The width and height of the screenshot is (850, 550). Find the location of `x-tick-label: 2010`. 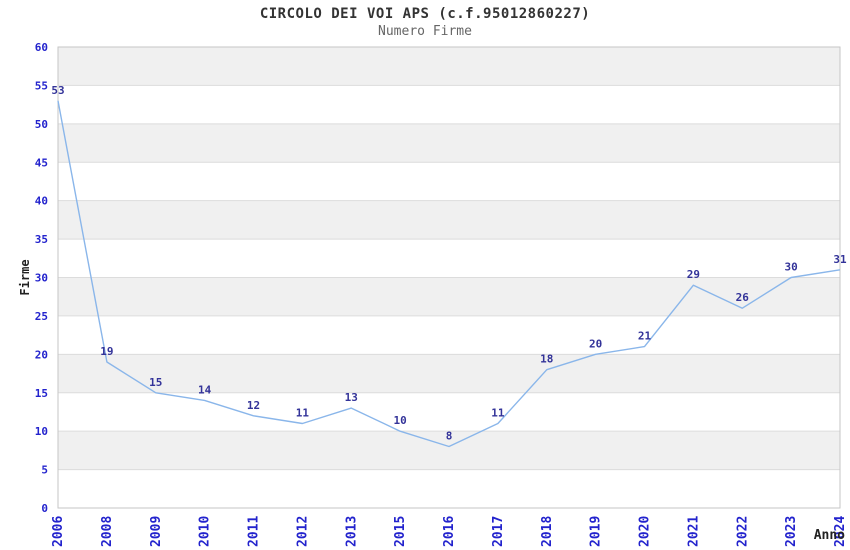

x-tick-label: 2010 is located at coordinates (205, 531).